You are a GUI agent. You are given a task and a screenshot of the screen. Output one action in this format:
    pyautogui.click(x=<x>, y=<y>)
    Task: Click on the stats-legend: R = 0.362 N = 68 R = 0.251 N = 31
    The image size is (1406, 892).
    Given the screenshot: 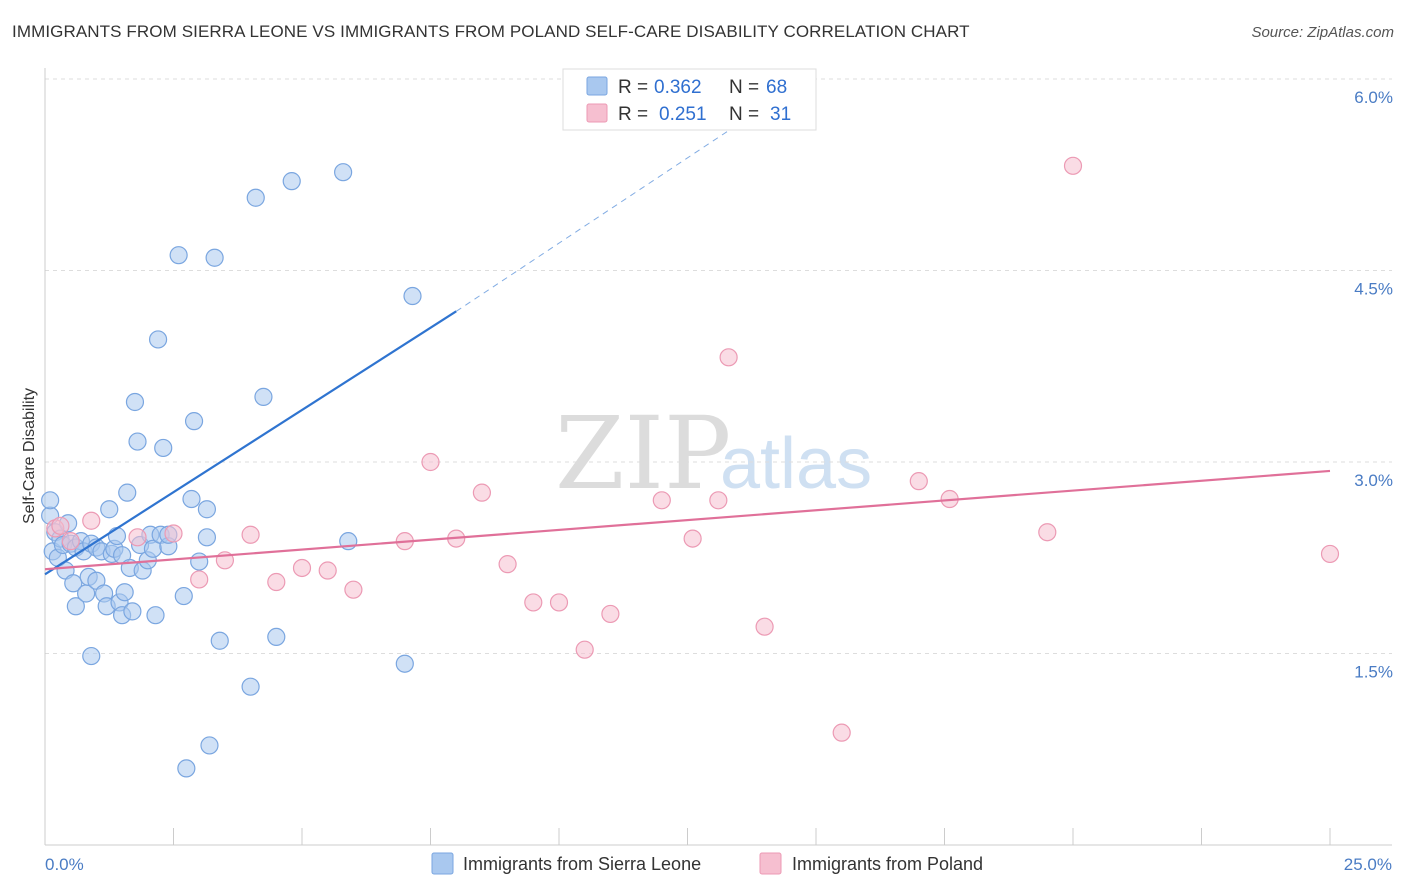 What is the action you would take?
    pyautogui.click(x=689, y=99)
    